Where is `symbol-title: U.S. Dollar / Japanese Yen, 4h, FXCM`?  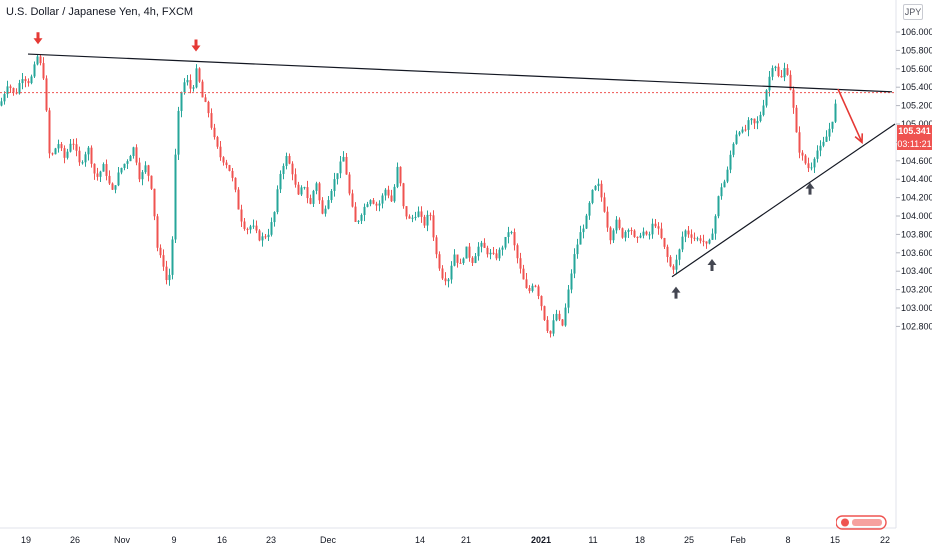 symbol-title: U.S. Dollar / Japanese Yen, 4h, FXCM is located at coordinates (100, 12).